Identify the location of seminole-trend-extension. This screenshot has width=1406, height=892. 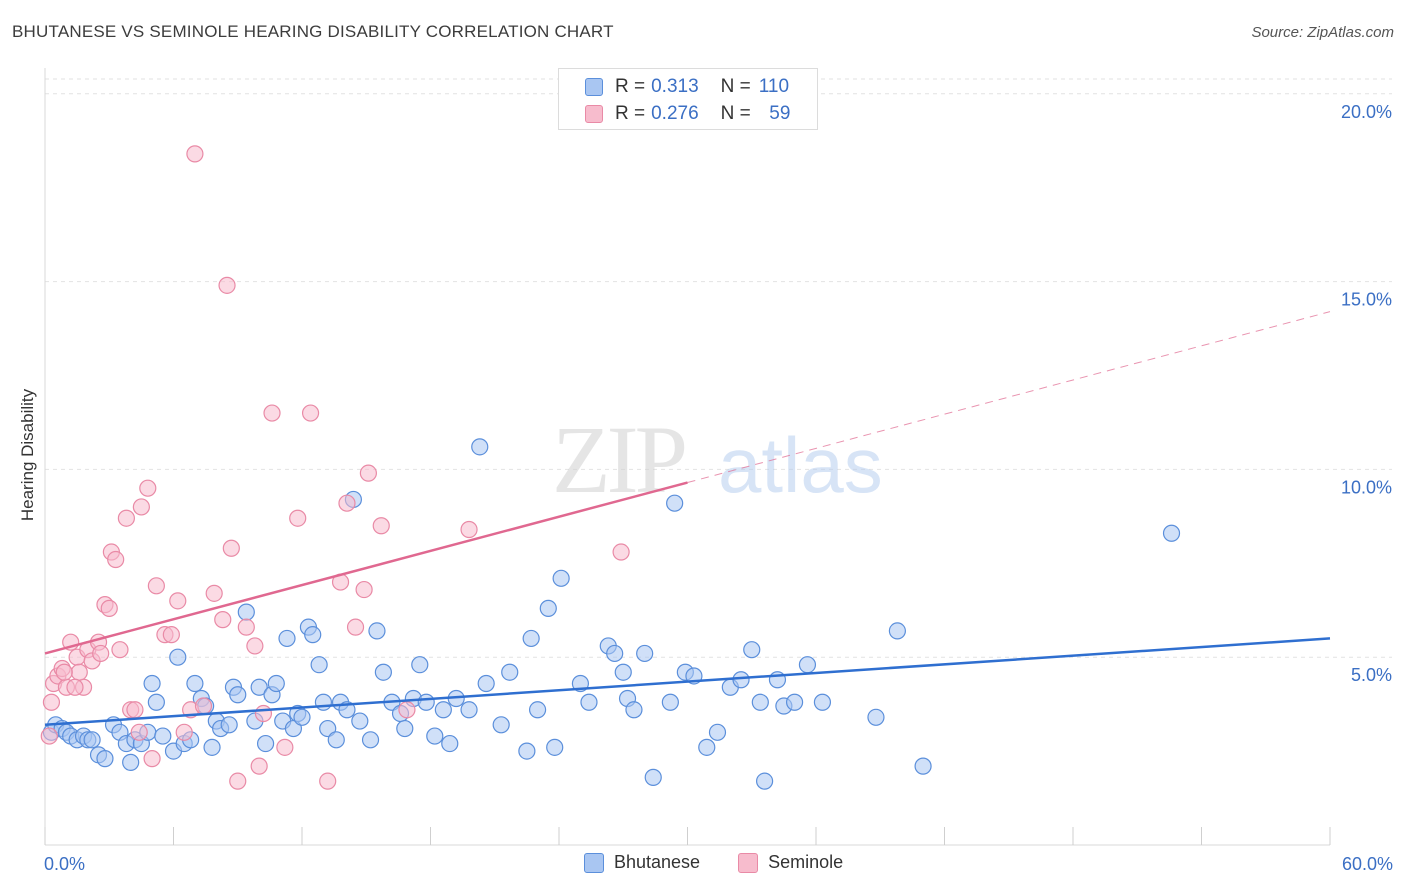
(1009, 397).